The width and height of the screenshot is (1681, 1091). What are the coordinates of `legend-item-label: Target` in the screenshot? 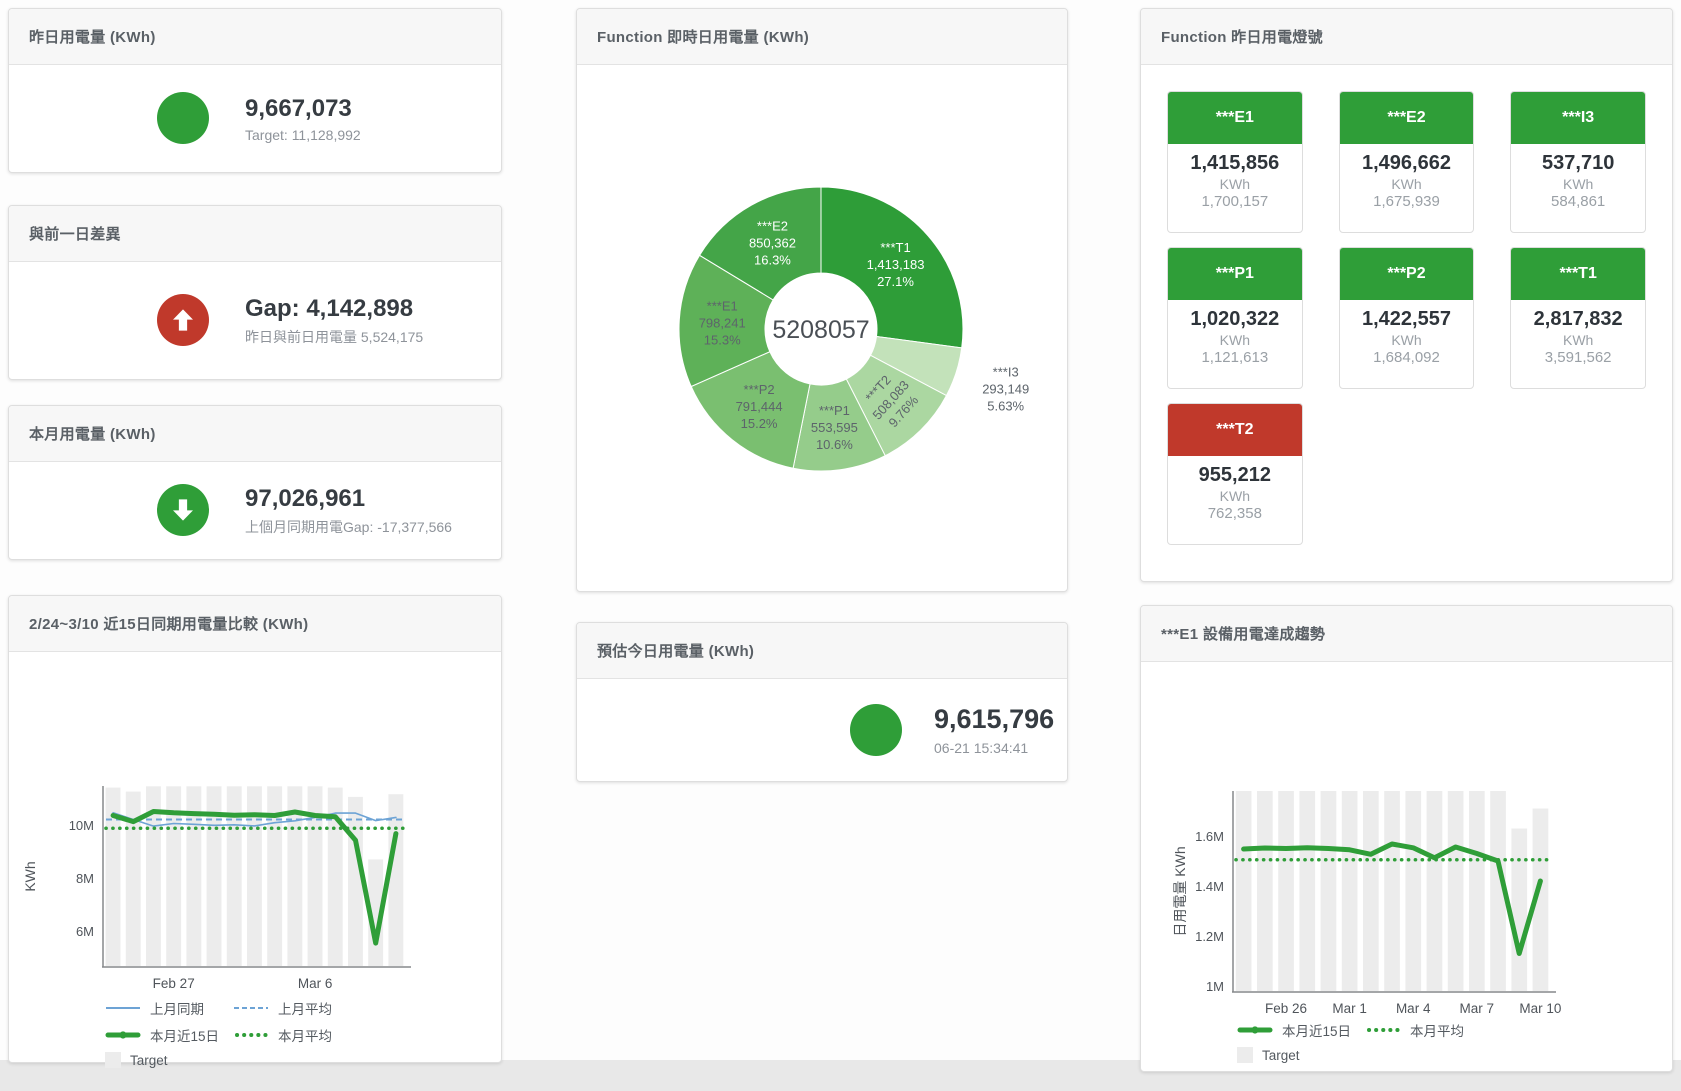 It's located at (149, 1060).